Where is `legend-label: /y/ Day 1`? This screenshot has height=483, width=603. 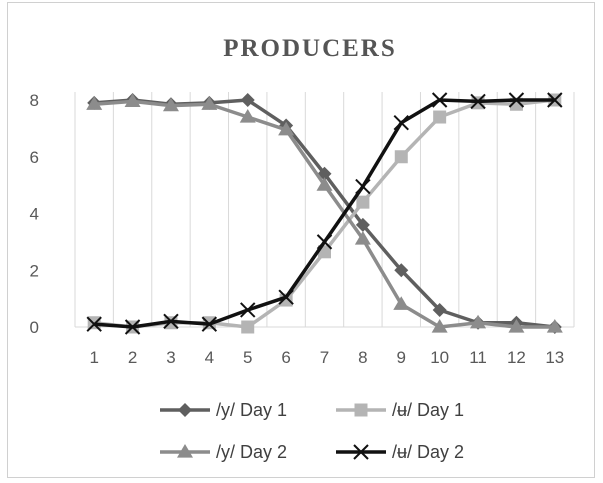 legend-label: /y/ Day 1 is located at coordinates (251, 410).